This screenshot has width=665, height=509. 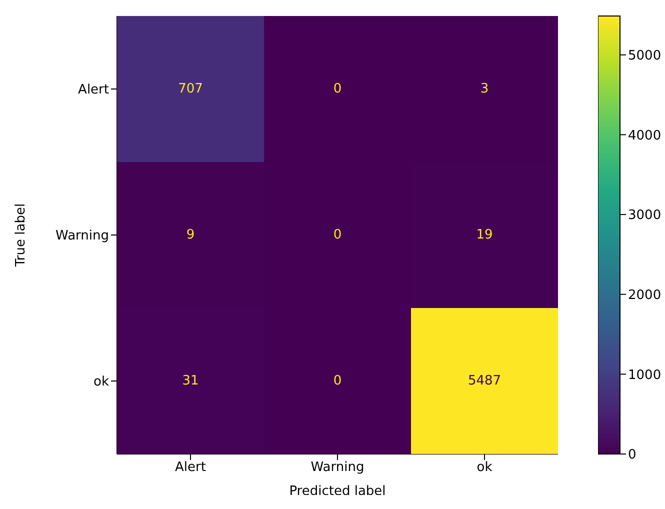 What do you see at coordinates (190, 468) in the screenshot?
I see `x-tick-label: Alert` at bounding box center [190, 468].